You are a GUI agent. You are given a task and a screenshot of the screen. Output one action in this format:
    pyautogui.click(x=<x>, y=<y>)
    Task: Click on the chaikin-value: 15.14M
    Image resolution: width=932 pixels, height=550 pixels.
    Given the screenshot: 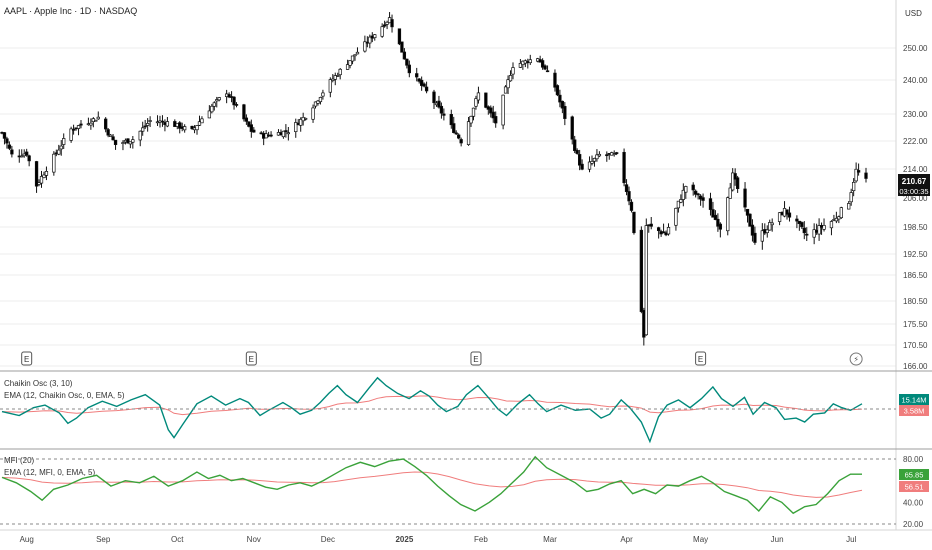 What is the action you would take?
    pyautogui.click(x=913, y=400)
    